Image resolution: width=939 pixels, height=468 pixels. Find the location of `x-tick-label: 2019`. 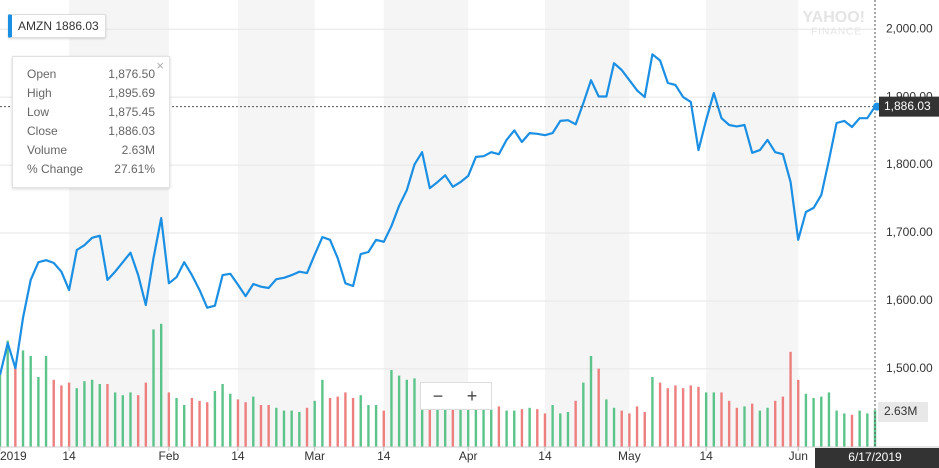

x-tick-label: 2019 is located at coordinates (13, 456).